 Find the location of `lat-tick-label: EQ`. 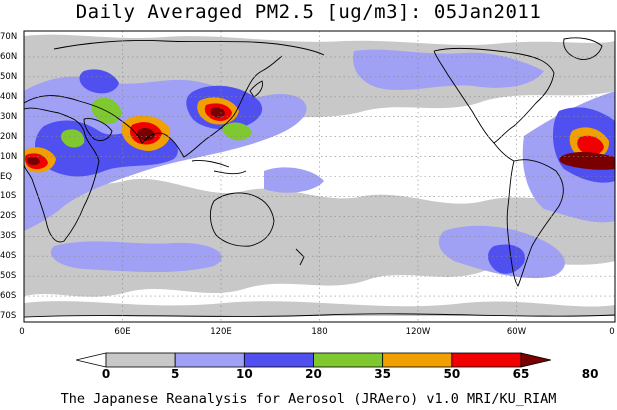

lat-tick-label: EQ is located at coordinates (6, 176).